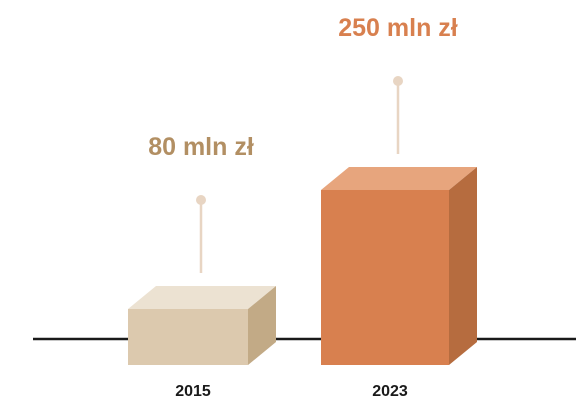  What do you see at coordinates (193, 391) in the screenshot?
I see `x-tick-label-2015: 2015` at bounding box center [193, 391].